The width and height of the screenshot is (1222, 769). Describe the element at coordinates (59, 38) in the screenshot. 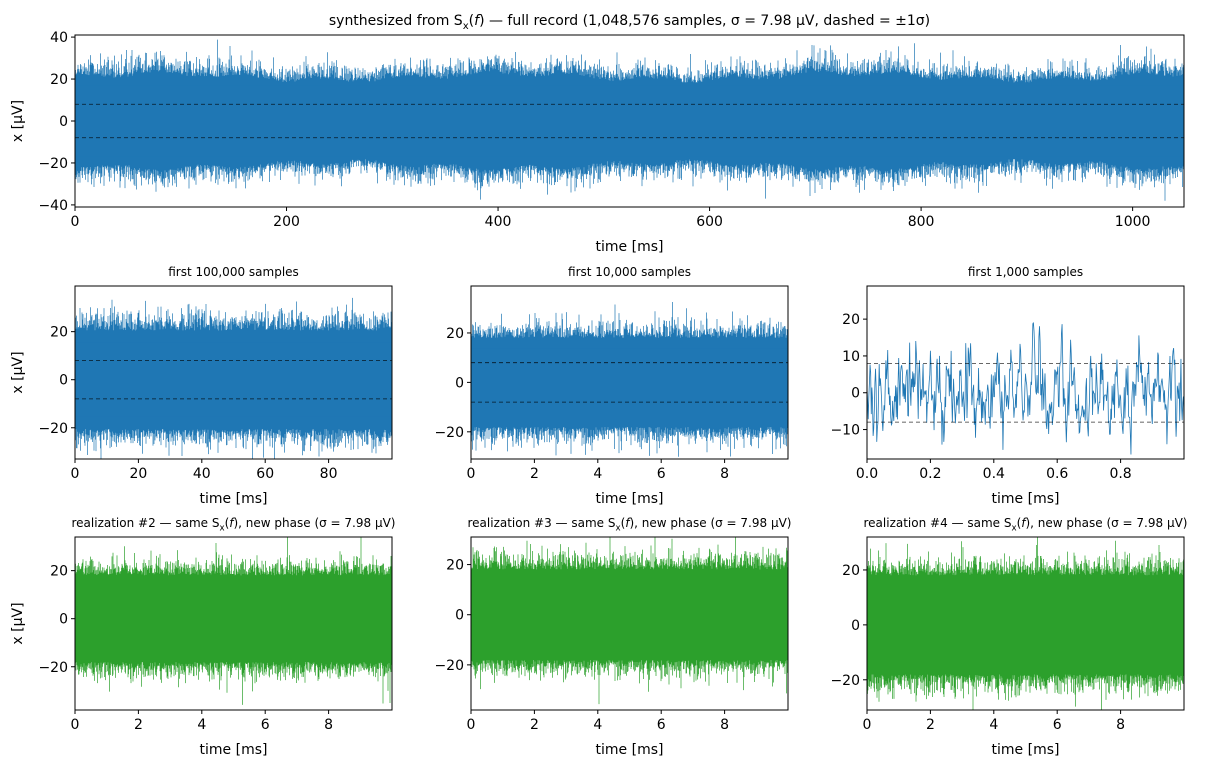

I see `y-tick-label: 40` at that location.